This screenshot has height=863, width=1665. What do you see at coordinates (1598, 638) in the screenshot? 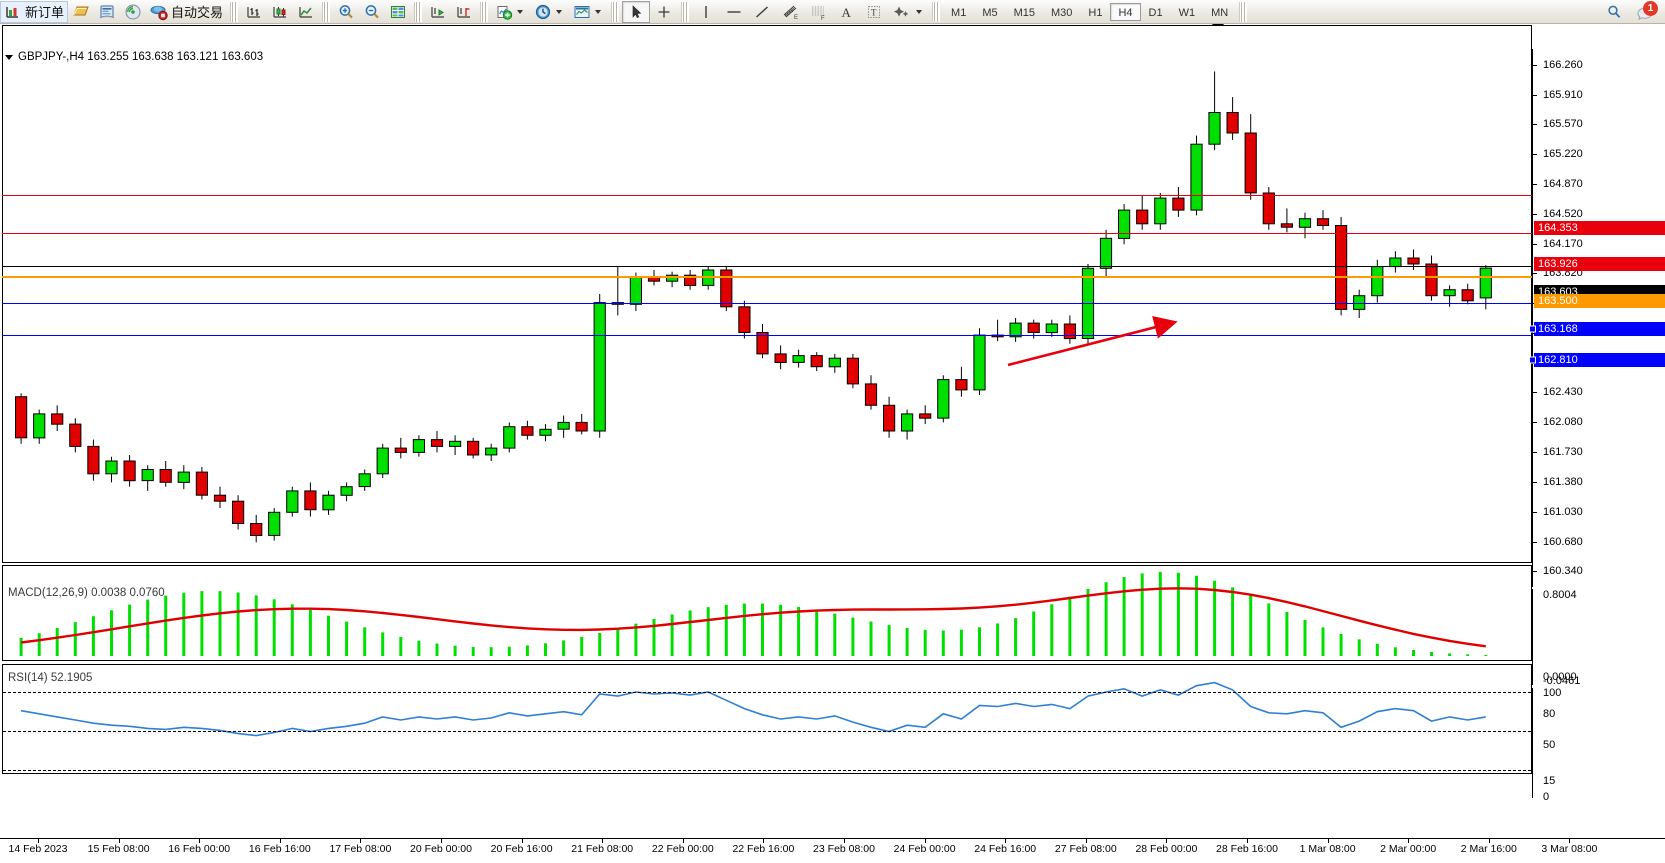
I see `macd-axis: 0.8004 0.0000 -0.0461` at bounding box center [1598, 638].